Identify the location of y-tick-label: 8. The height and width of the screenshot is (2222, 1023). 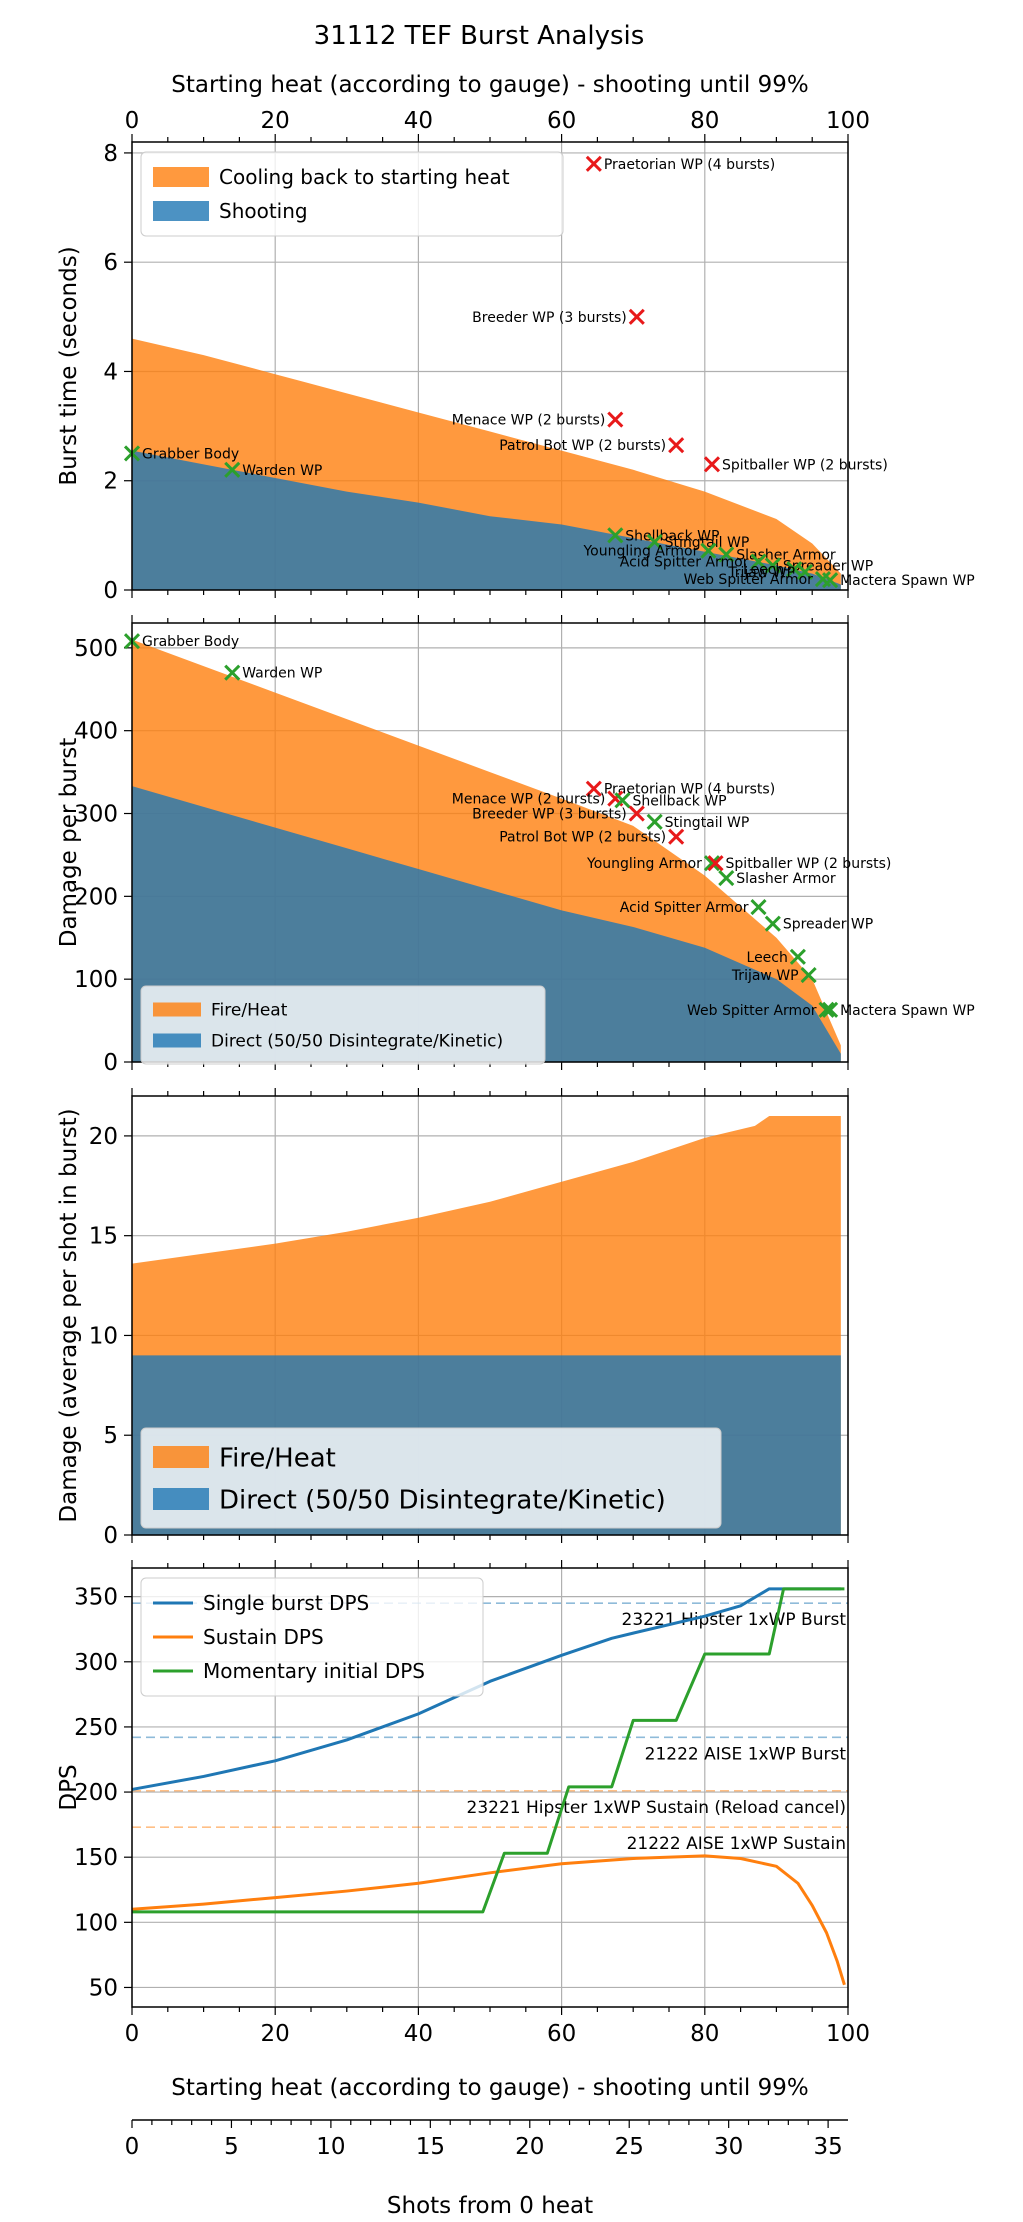
(110, 154).